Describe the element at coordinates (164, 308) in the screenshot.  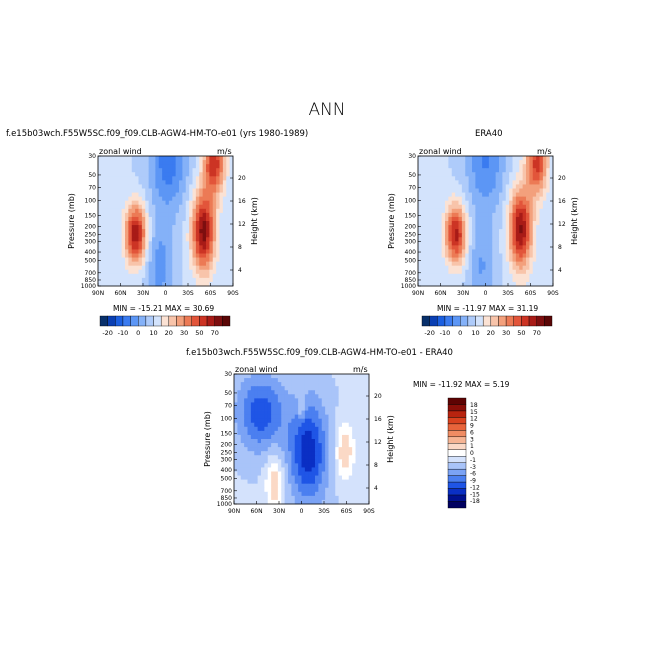
I see `panel-model-stats: MIN = -15.21 MAX = 30.69` at that location.